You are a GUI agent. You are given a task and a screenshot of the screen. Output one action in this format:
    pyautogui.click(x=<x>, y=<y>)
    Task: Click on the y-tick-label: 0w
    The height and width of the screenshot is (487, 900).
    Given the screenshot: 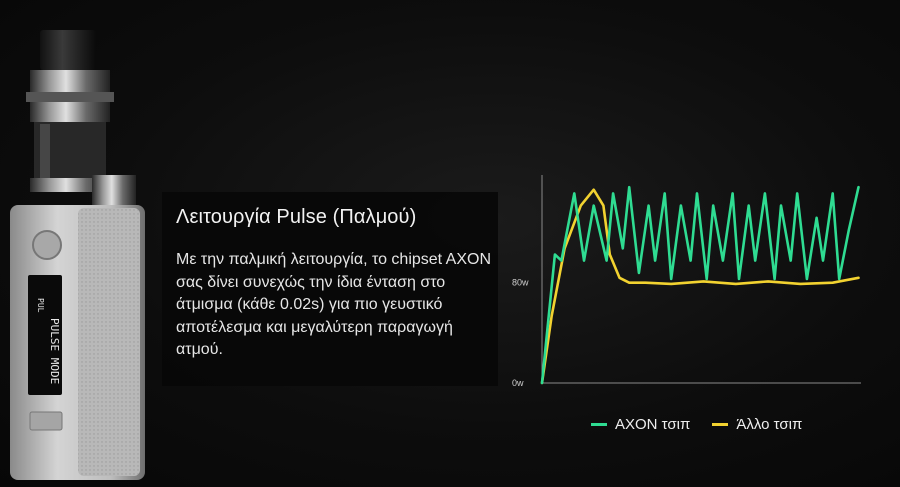 What is the action you would take?
    pyautogui.click(x=518, y=383)
    